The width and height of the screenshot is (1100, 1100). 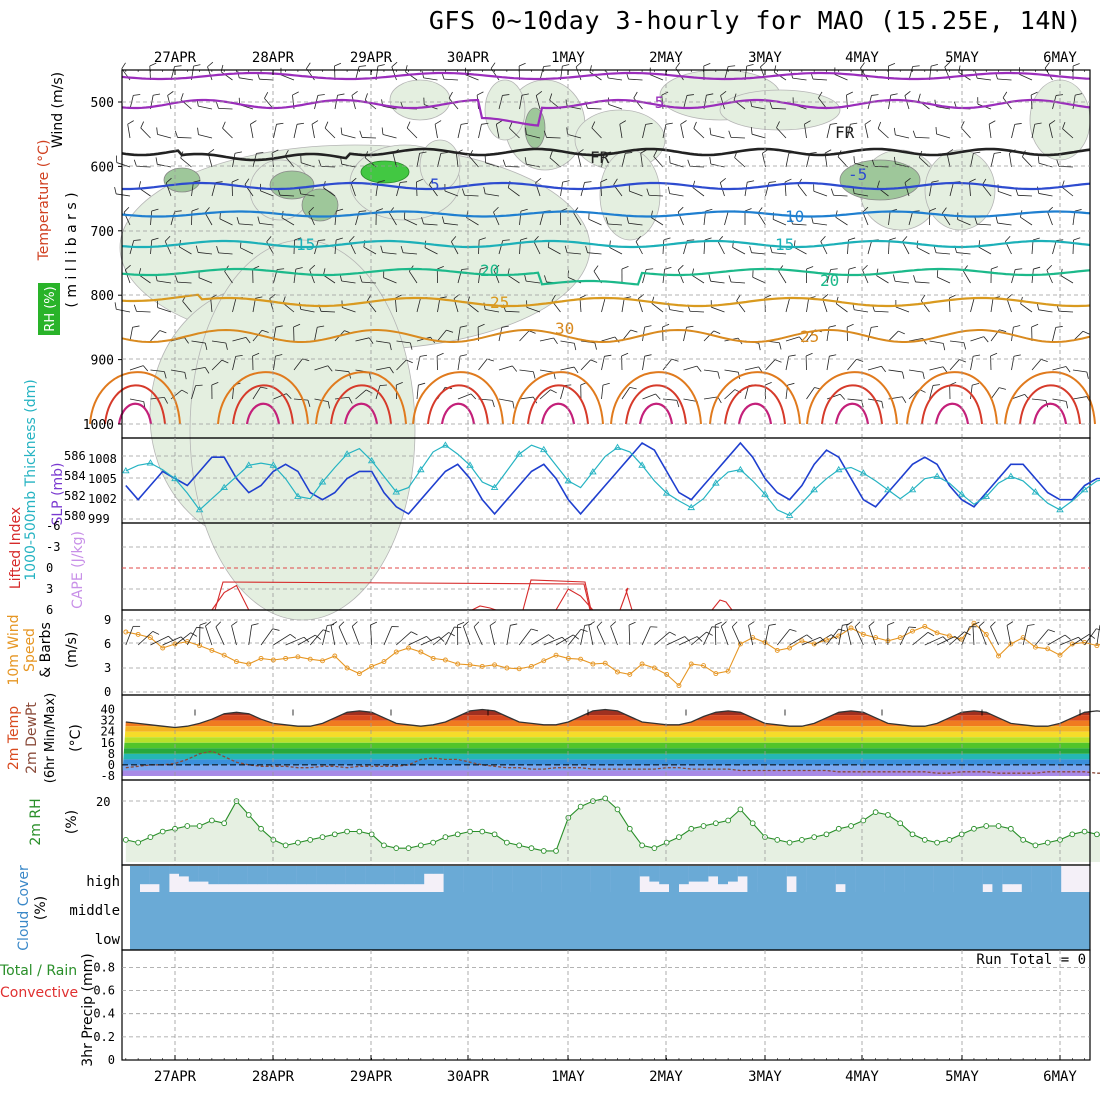 What do you see at coordinates (371, 58) in the screenshot?
I see `date-label-top-2: 29APR` at bounding box center [371, 58].